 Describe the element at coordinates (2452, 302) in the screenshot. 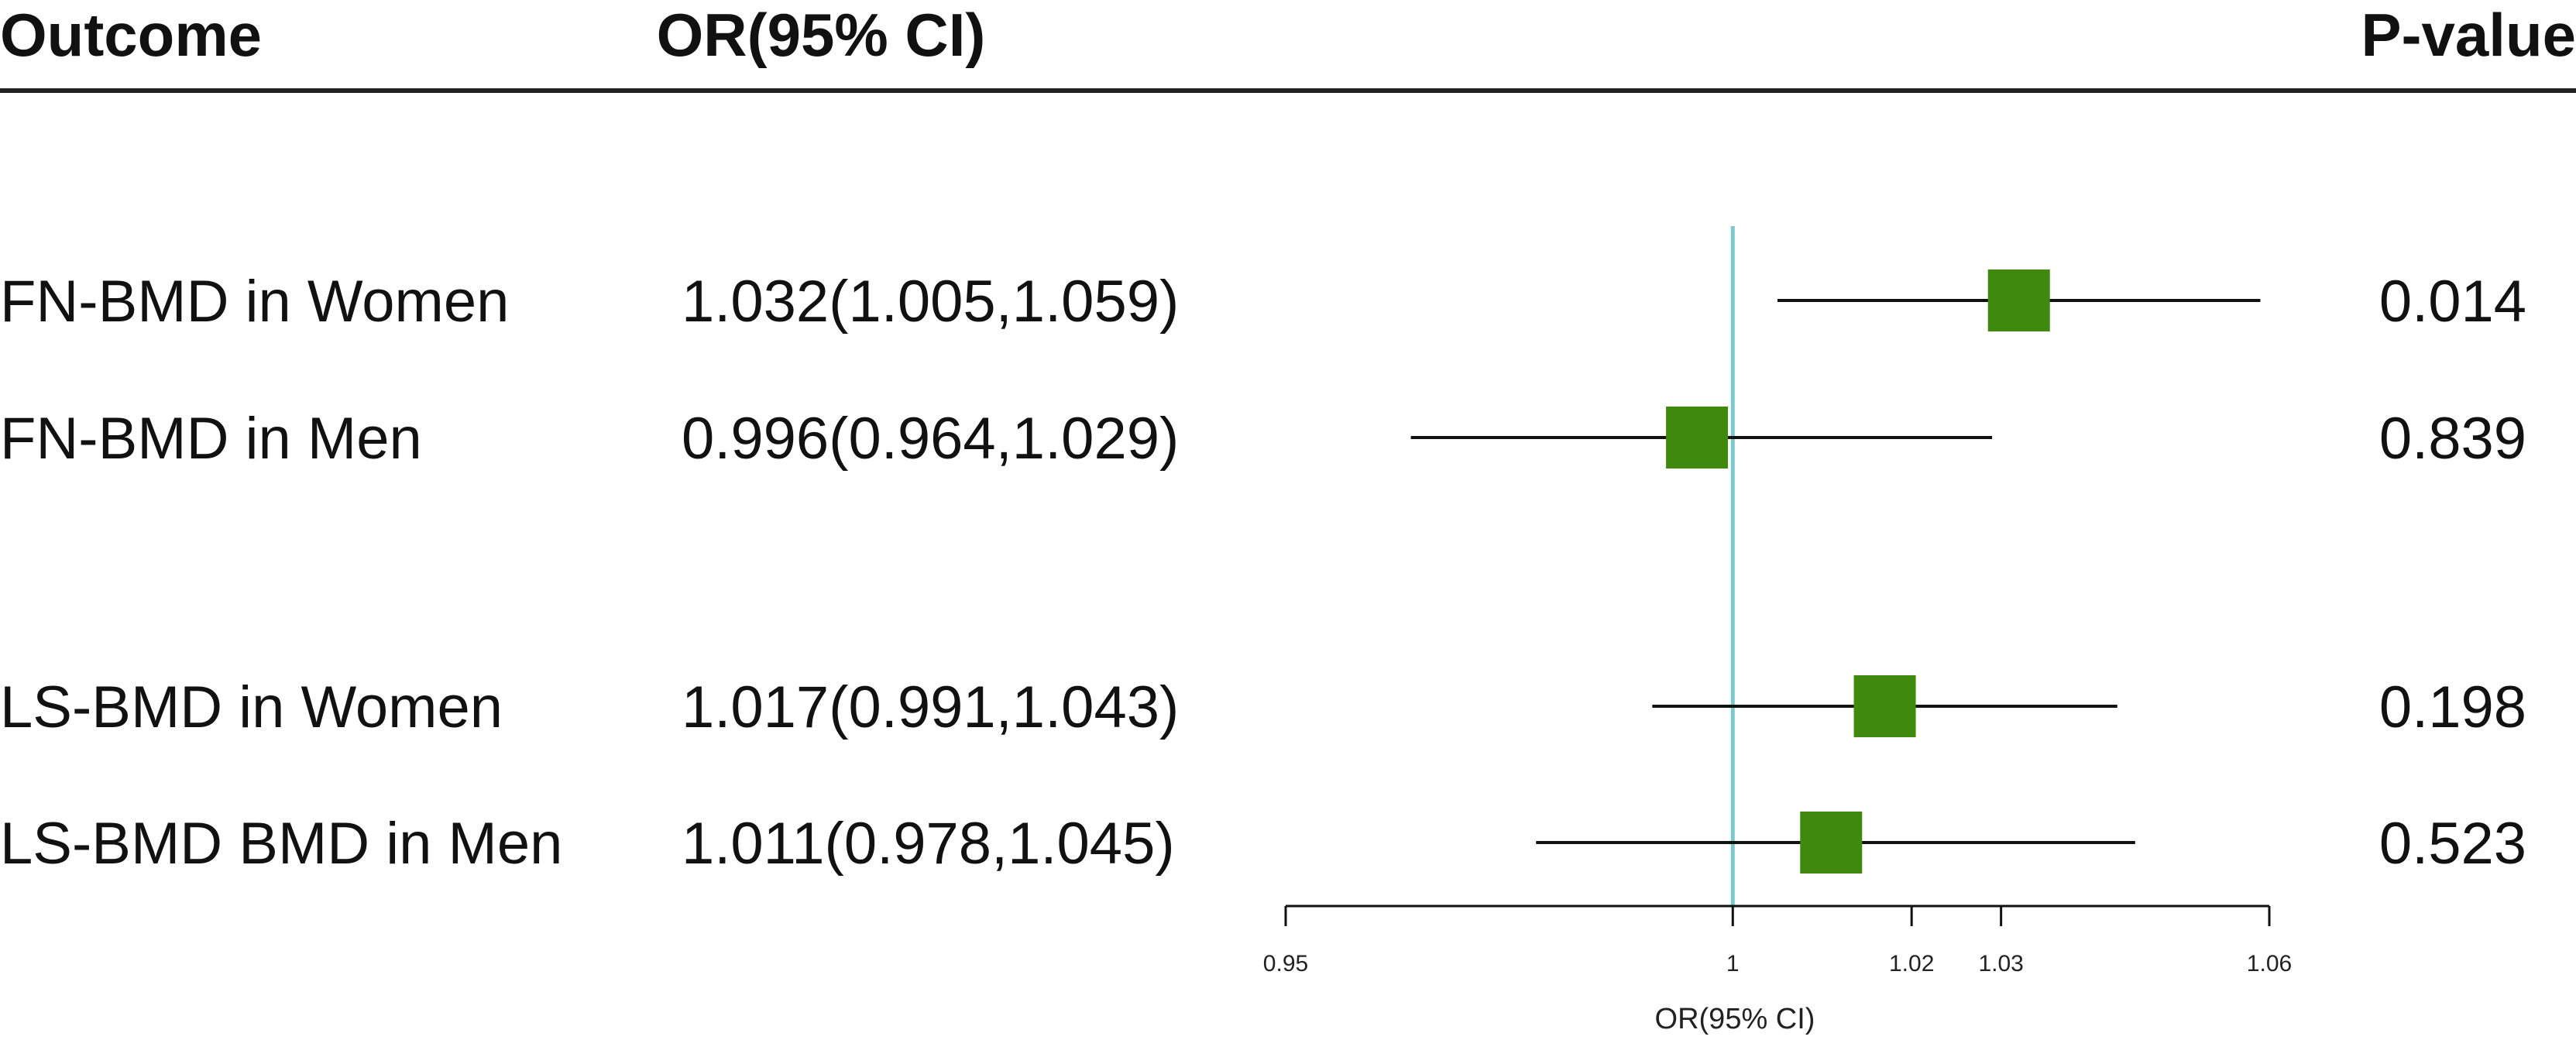

I see `row-pvalue: 0.014` at that location.